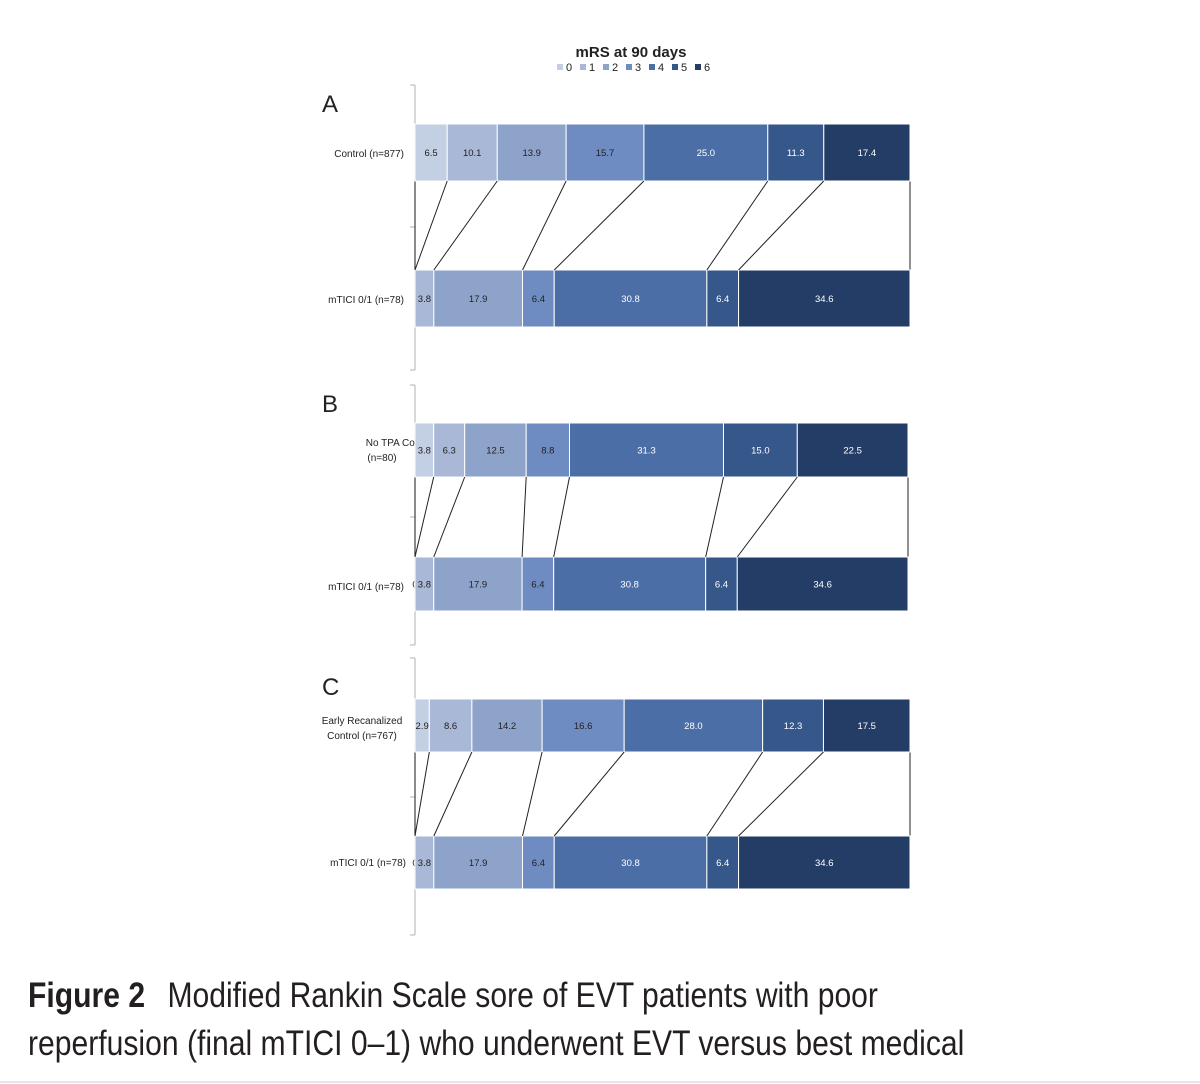 The image size is (1200, 1084). Describe the element at coordinates (793, 726) in the screenshot. I see `panel-c-top-data-label-mrs-5: 12.3` at that location.